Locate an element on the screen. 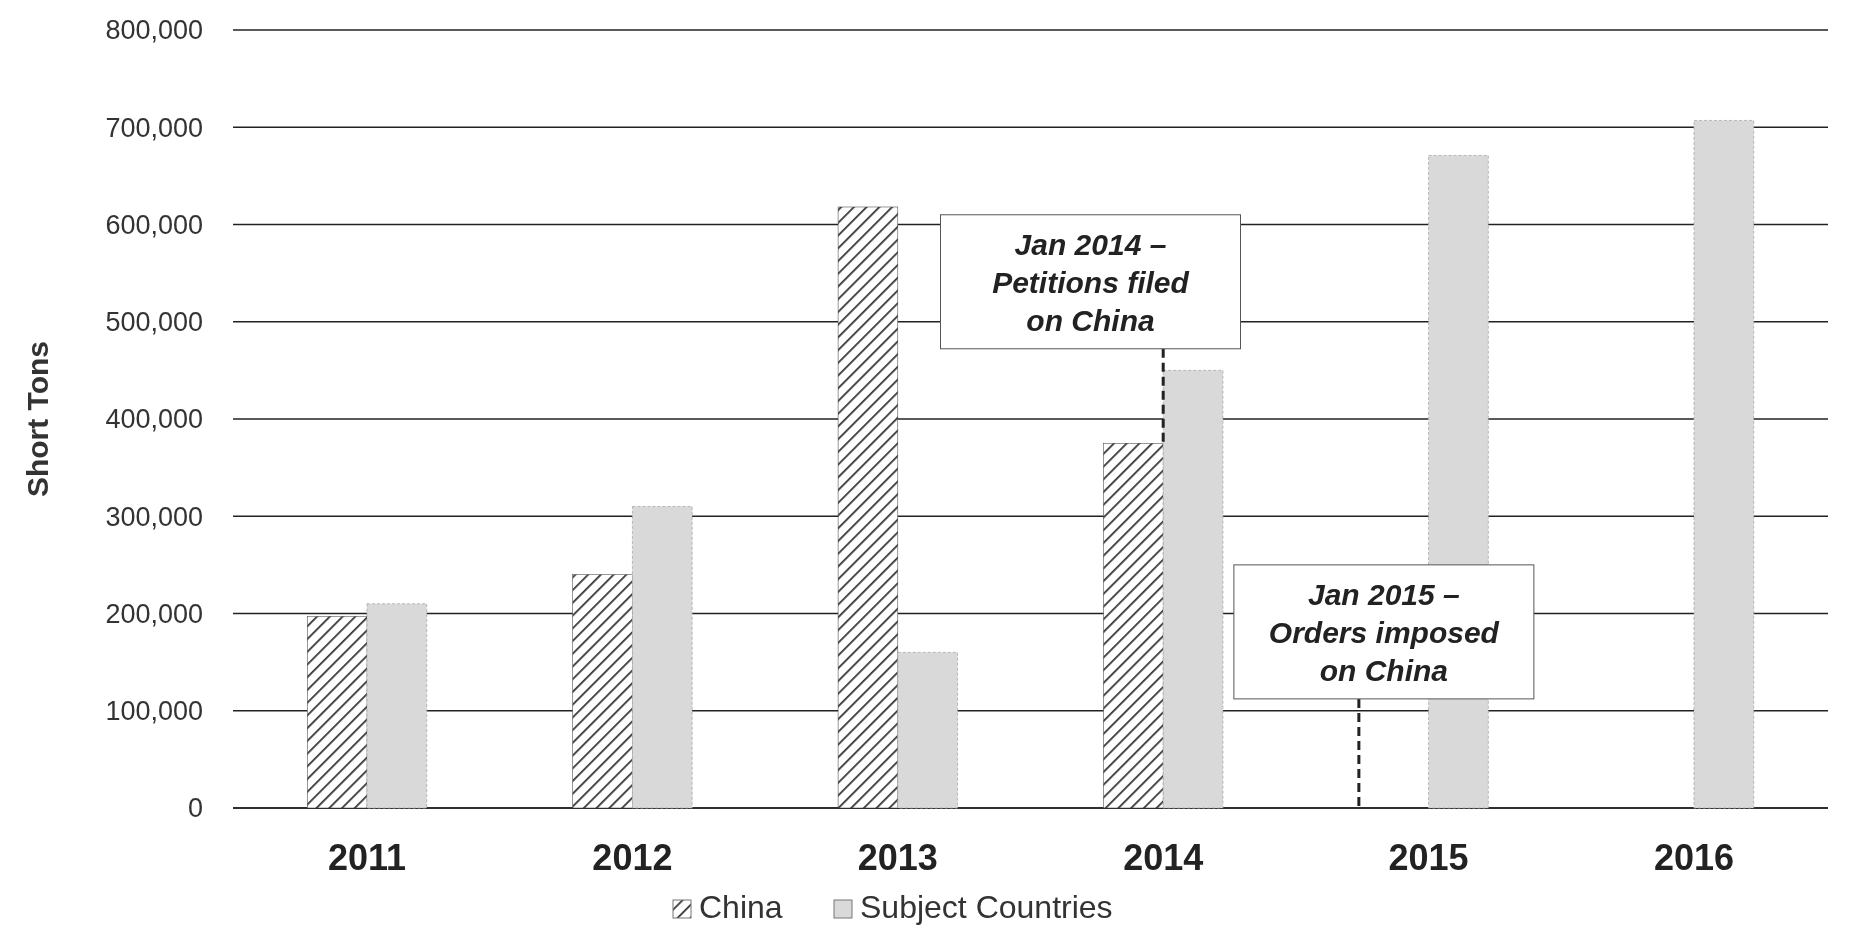 The height and width of the screenshot is (950, 1853). annotation: Jan 2014 – Petitions filed on China is located at coordinates (1091, 282).